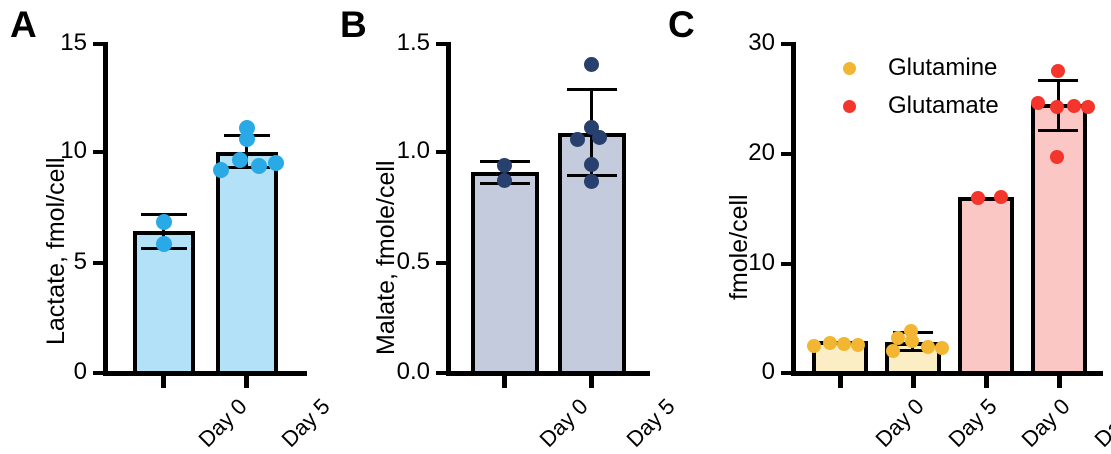  Describe the element at coordinates (247, 263) in the screenshot. I see `panel-a-bar-day5` at that location.